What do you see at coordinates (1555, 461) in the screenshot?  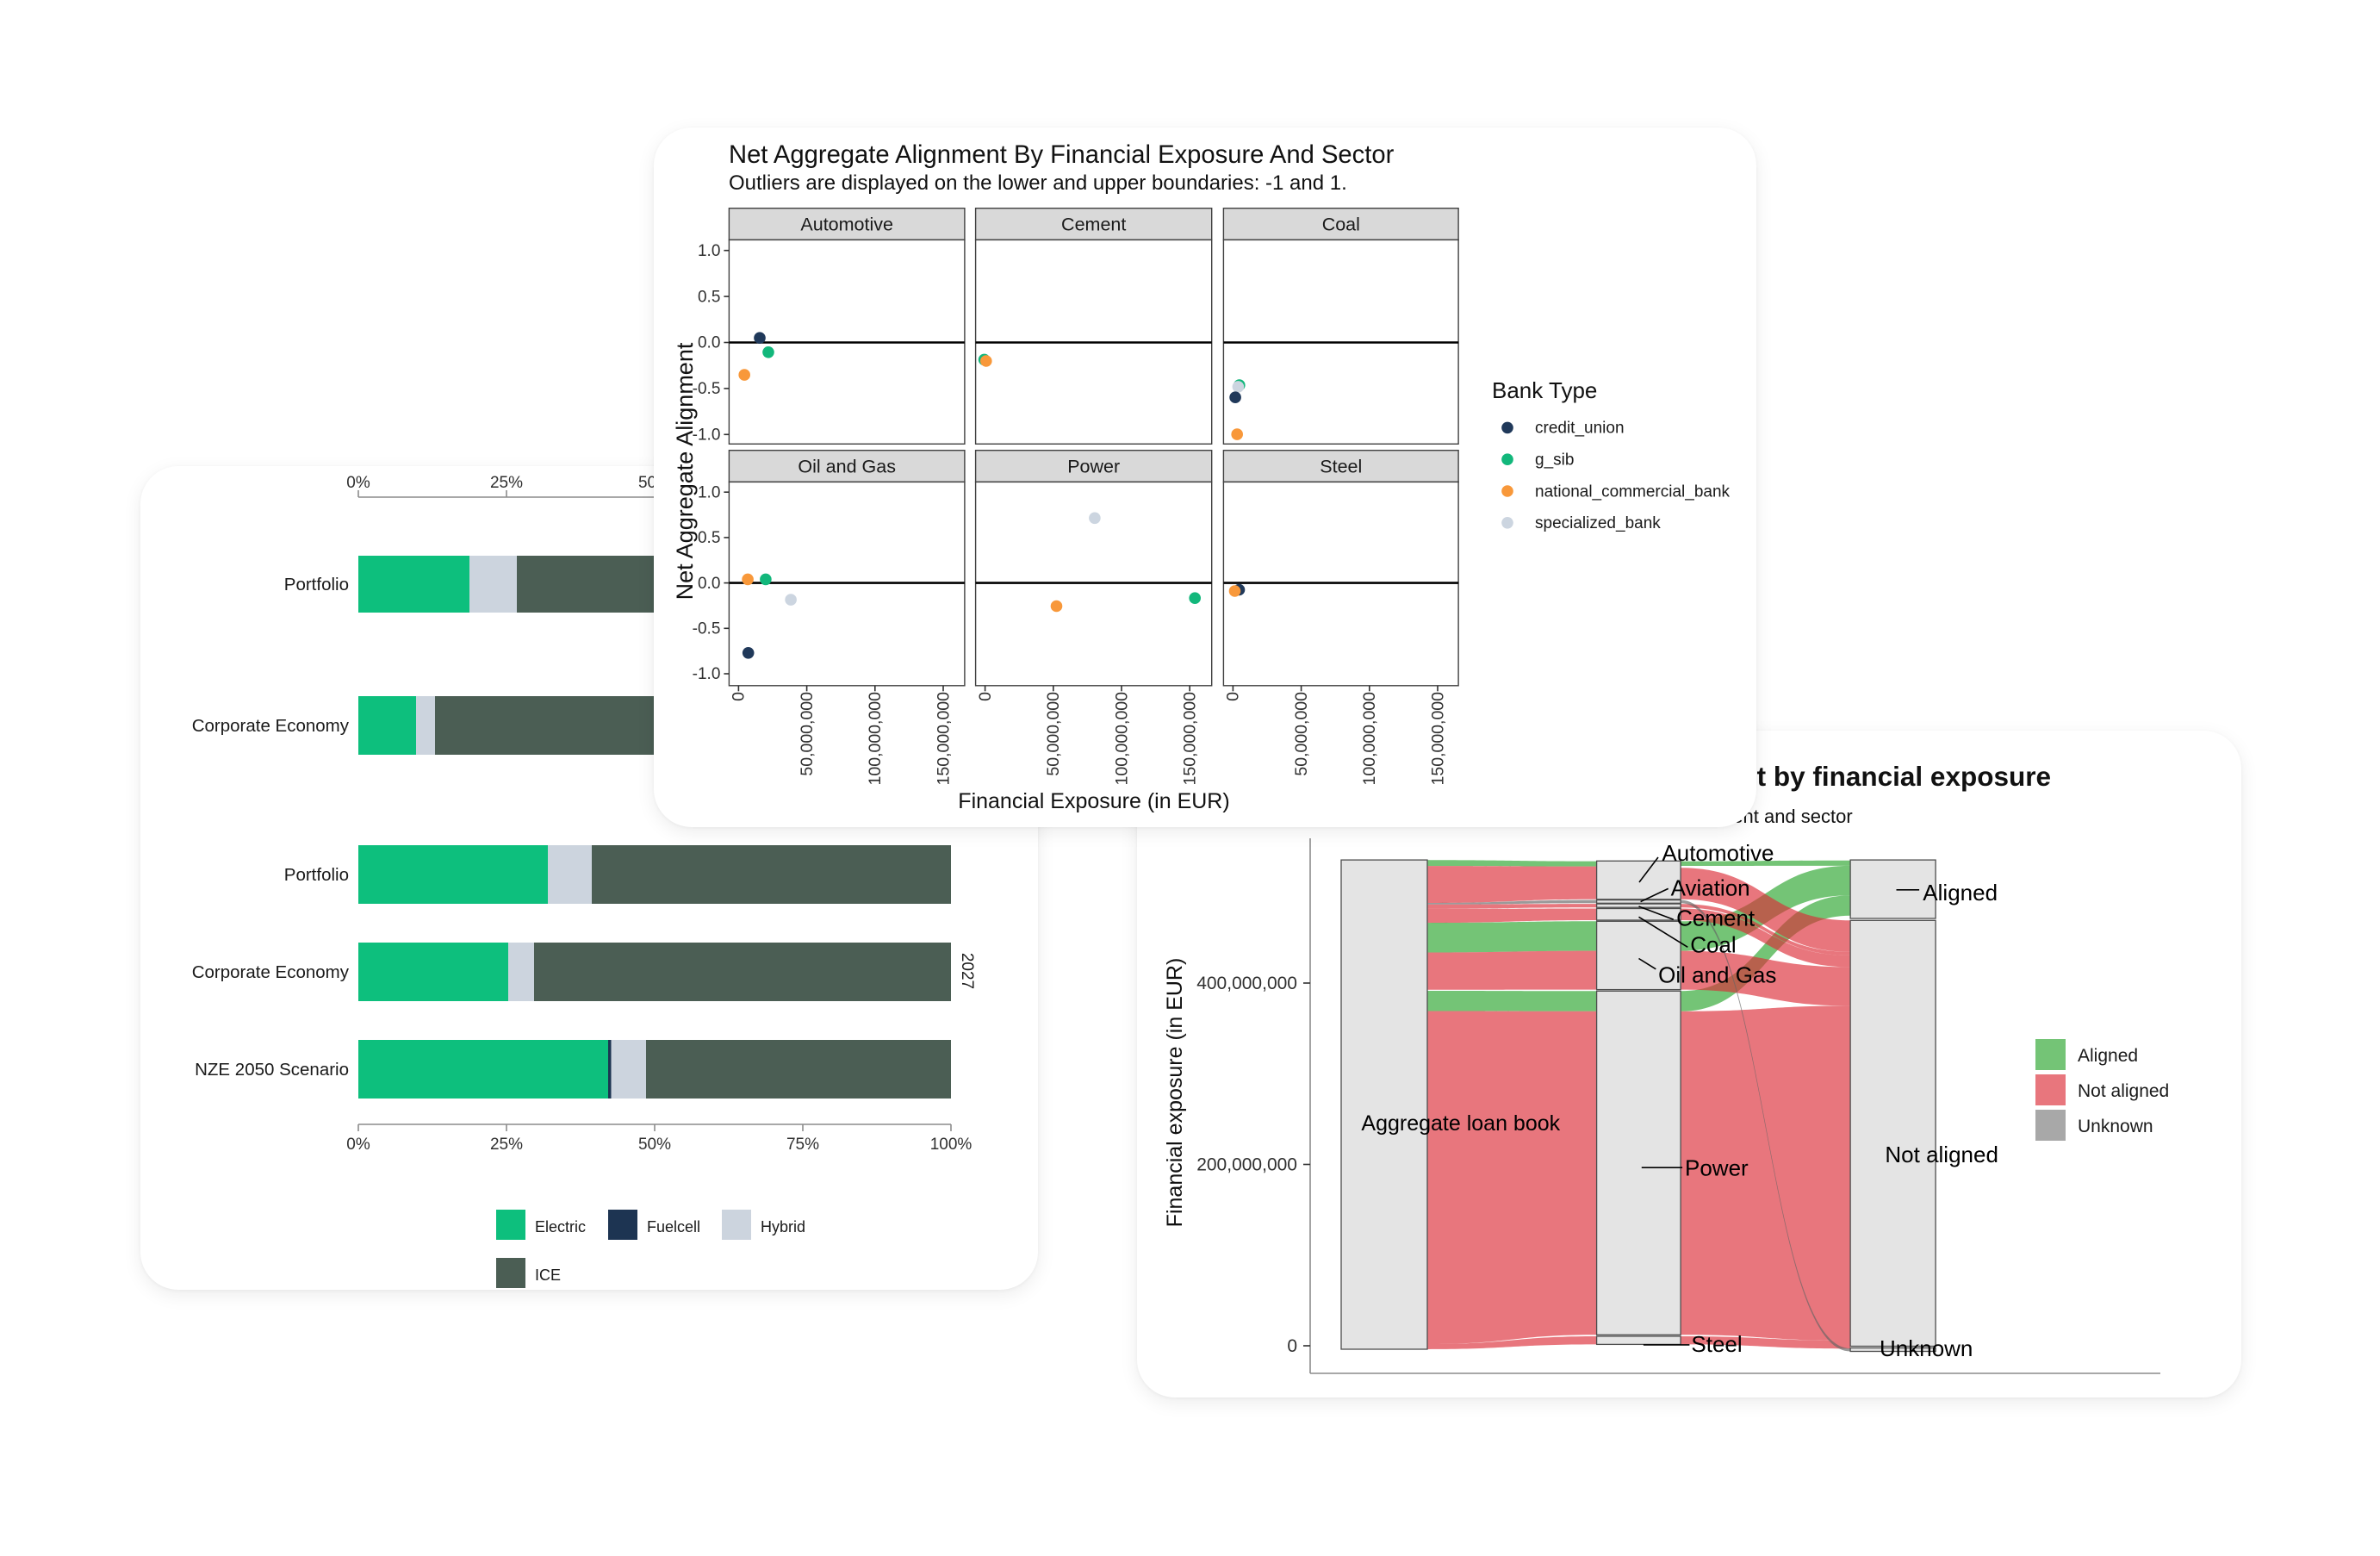 I see `svg-text: g_sib` at bounding box center [1555, 461].